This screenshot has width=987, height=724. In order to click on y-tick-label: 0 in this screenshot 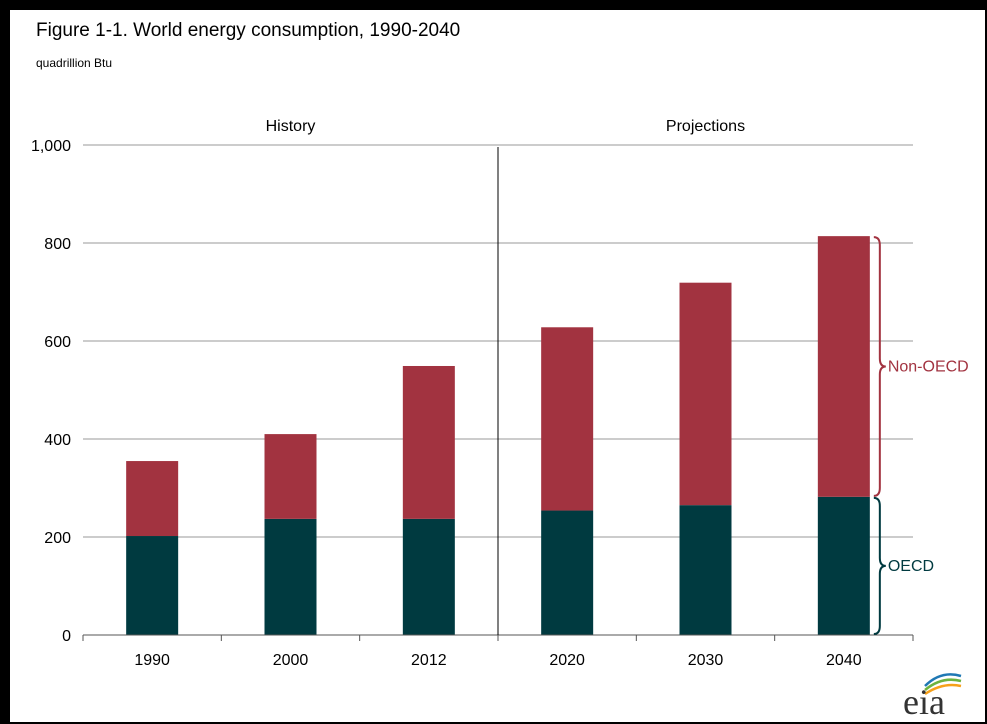, I will do `click(66, 636)`.